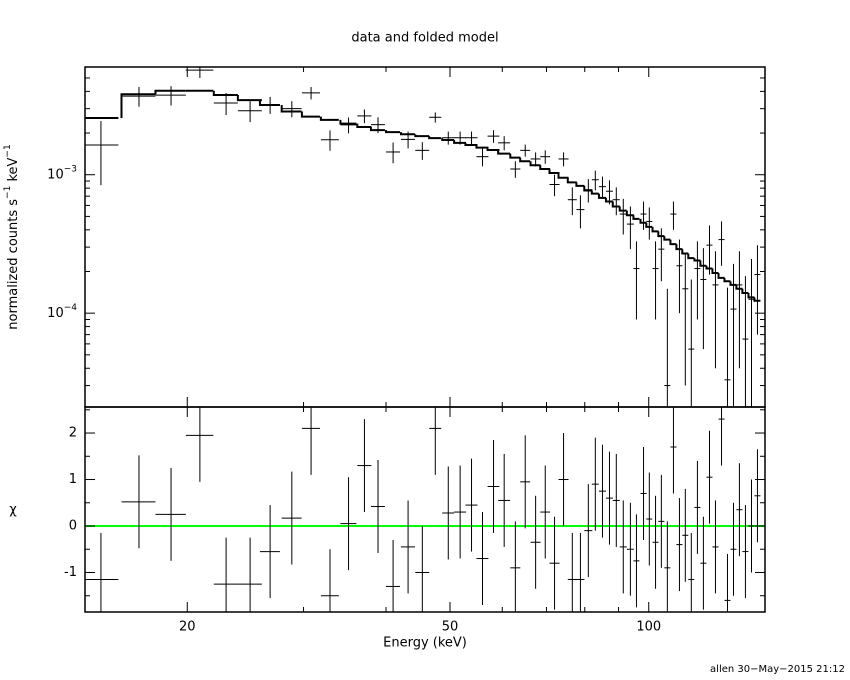 Image resolution: width=850 pixels, height=680 pixels. What do you see at coordinates (777, 669) in the screenshot?
I see `footer: allen 30−May−2015 21:12` at bounding box center [777, 669].